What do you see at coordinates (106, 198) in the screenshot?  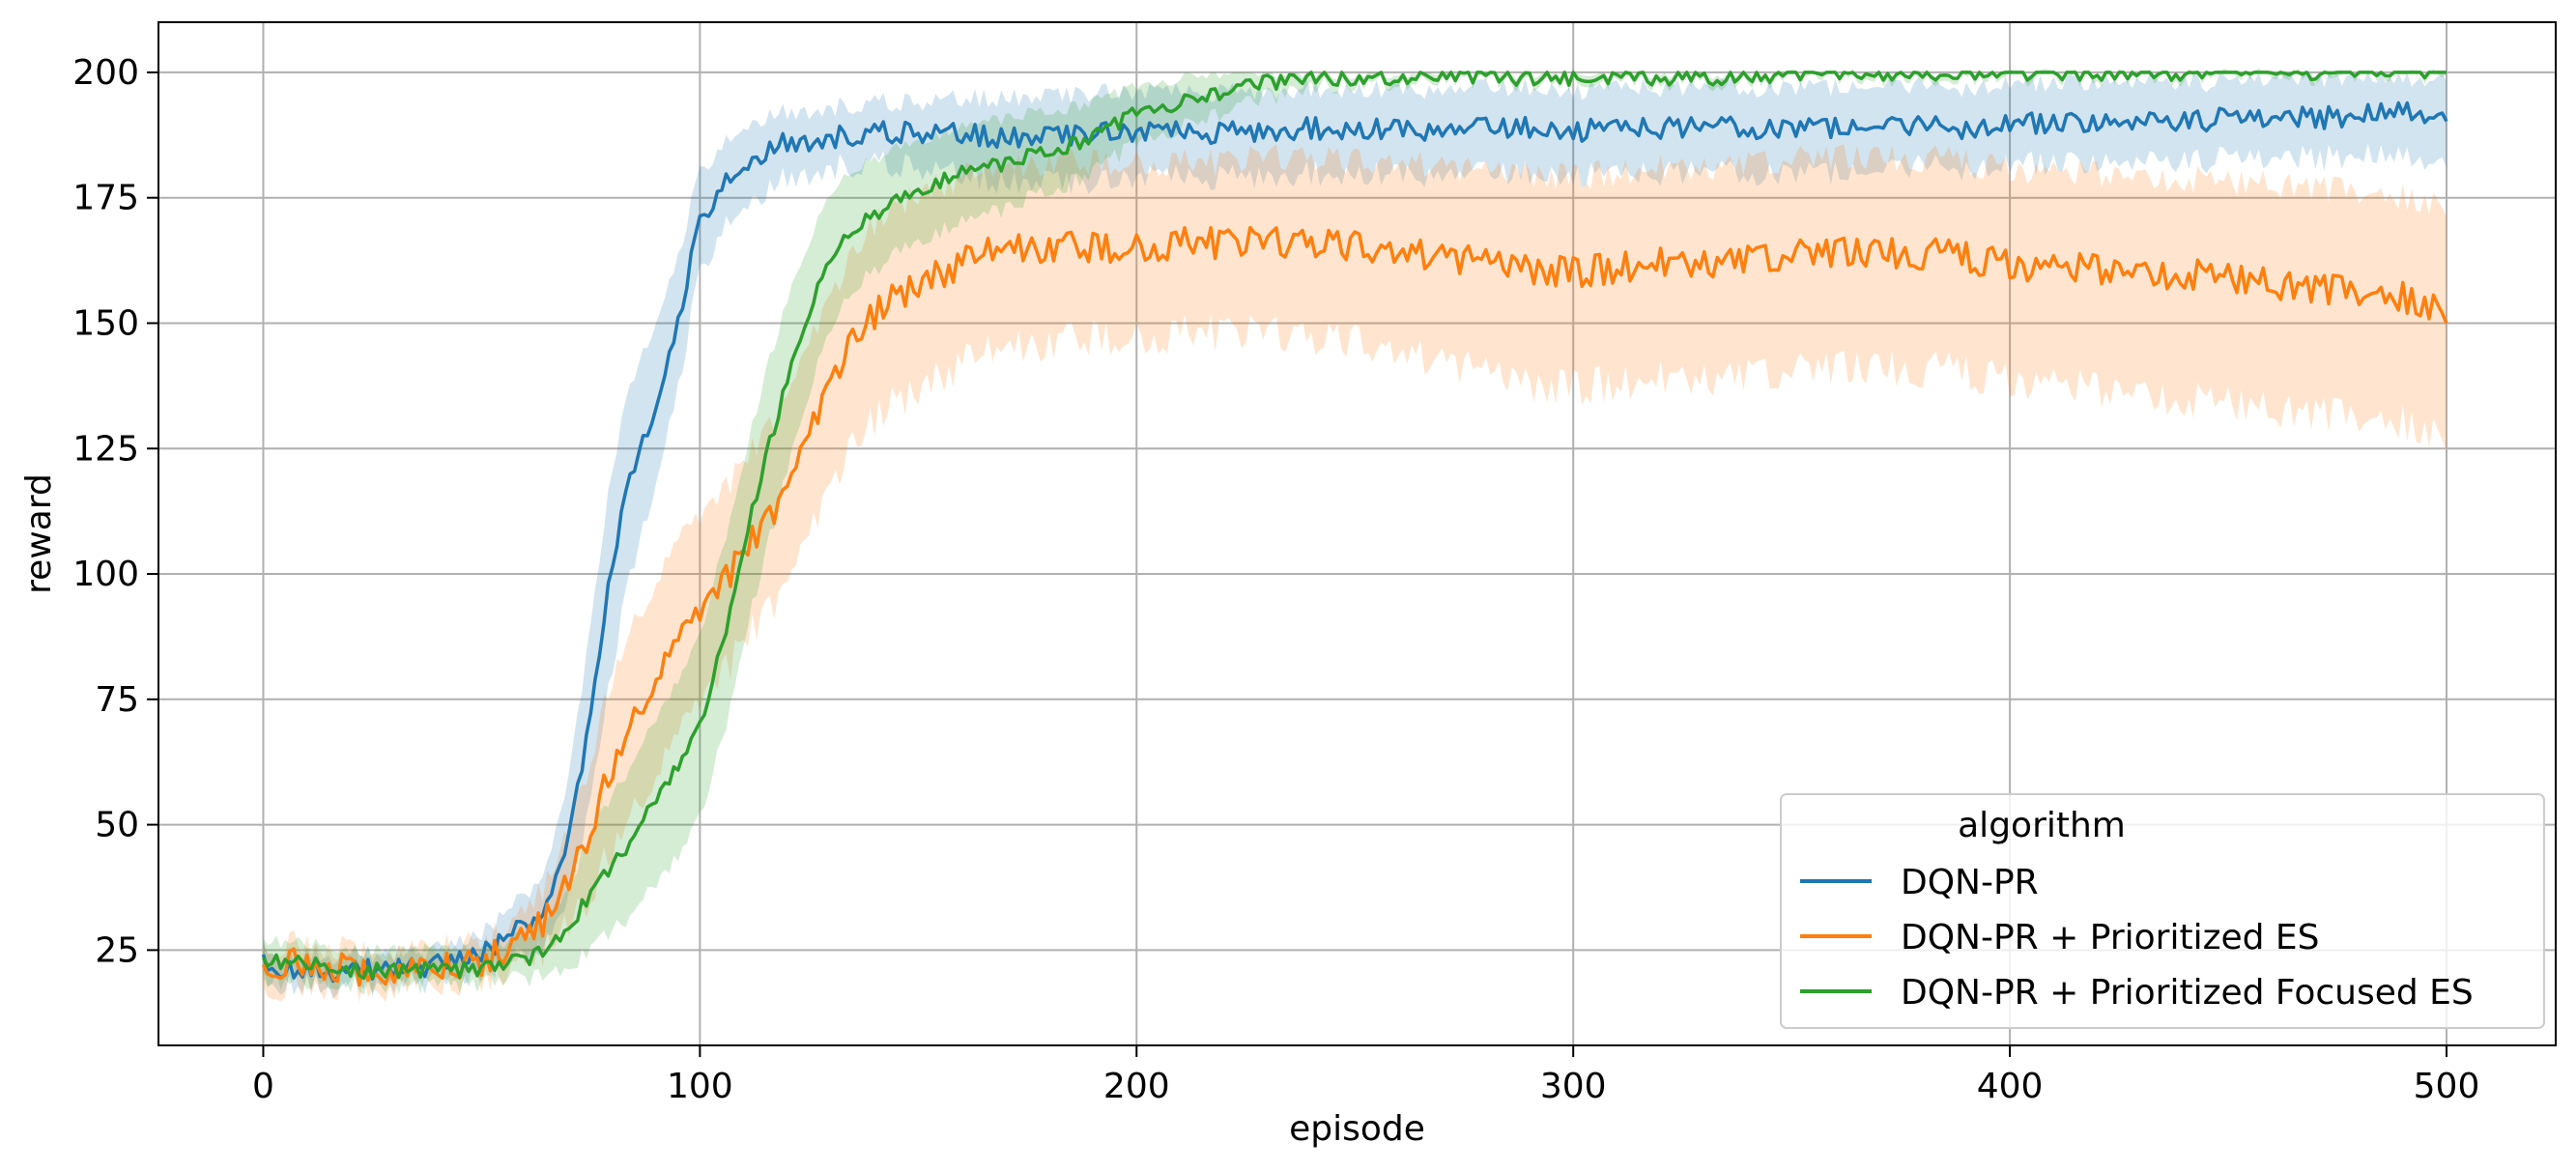 I see `y-tick-label: 175` at bounding box center [106, 198].